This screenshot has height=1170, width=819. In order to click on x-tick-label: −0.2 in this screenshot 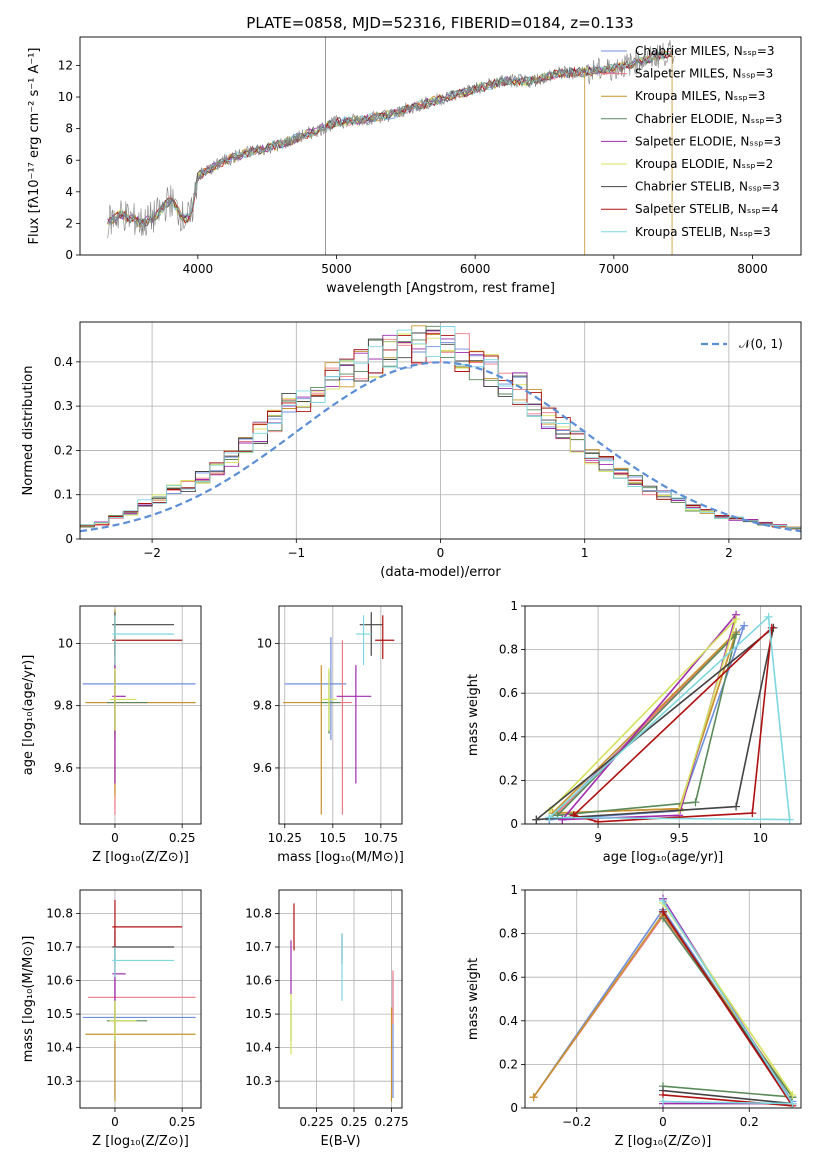, I will do `click(576, 1122)`.